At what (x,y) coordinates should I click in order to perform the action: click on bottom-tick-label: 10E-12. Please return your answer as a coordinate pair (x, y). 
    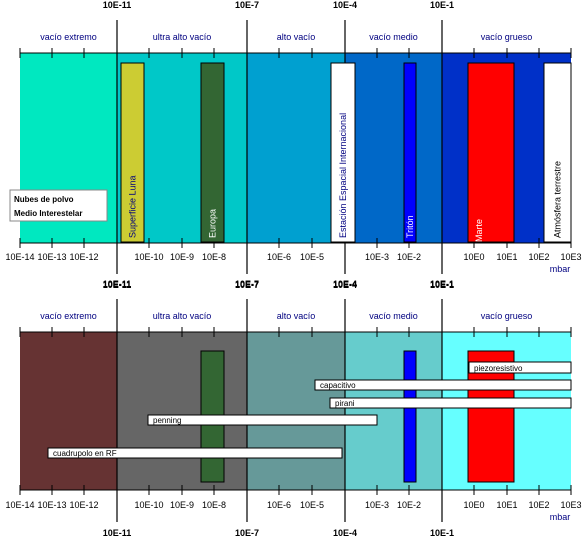
    Looking at the image, I should click on (83, 505).